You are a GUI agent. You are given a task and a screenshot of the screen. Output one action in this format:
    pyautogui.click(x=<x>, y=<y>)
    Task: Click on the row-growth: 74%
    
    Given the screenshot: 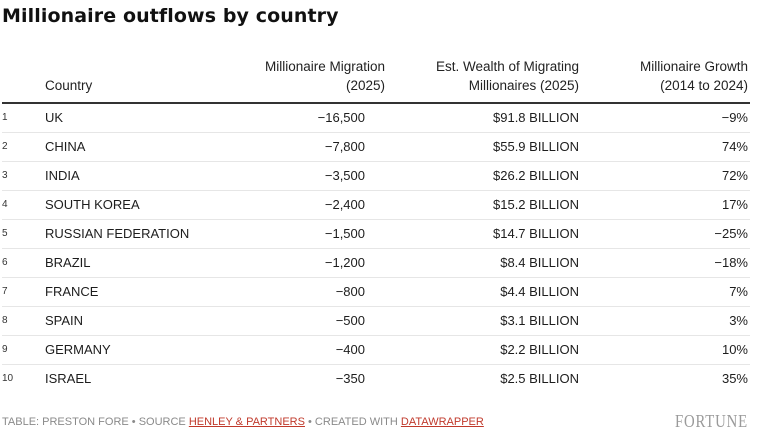 What is the action you would take?
    pyautogui.click(x=734, y=146)
    